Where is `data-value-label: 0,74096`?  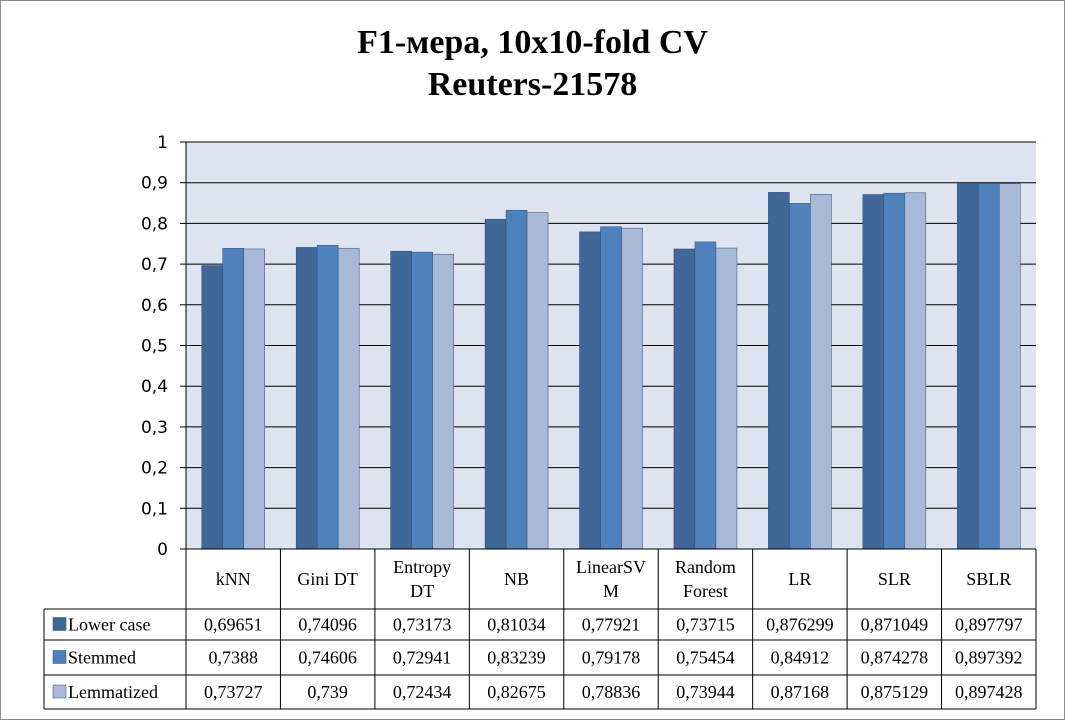
data-value-label: 0,74096 is located at coordinates (327, 625).